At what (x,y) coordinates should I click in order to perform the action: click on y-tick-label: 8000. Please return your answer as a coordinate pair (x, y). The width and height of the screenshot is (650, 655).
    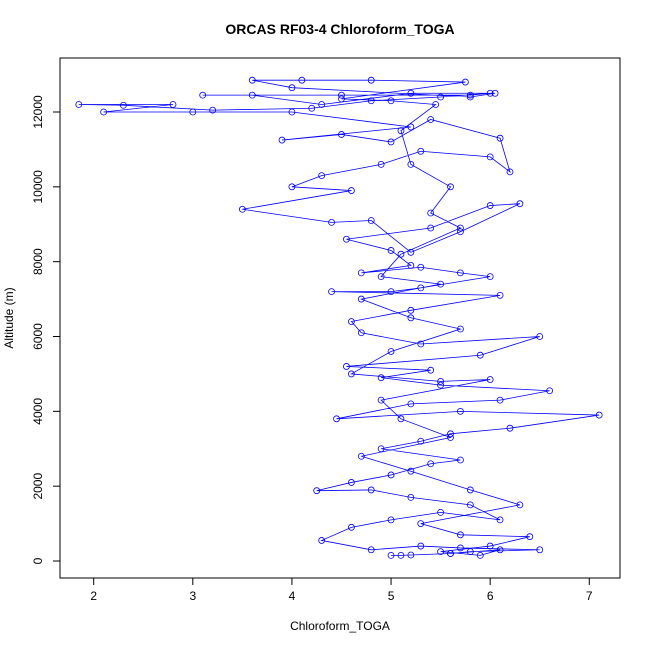
    Looking at the image, I should click on (38, 261).